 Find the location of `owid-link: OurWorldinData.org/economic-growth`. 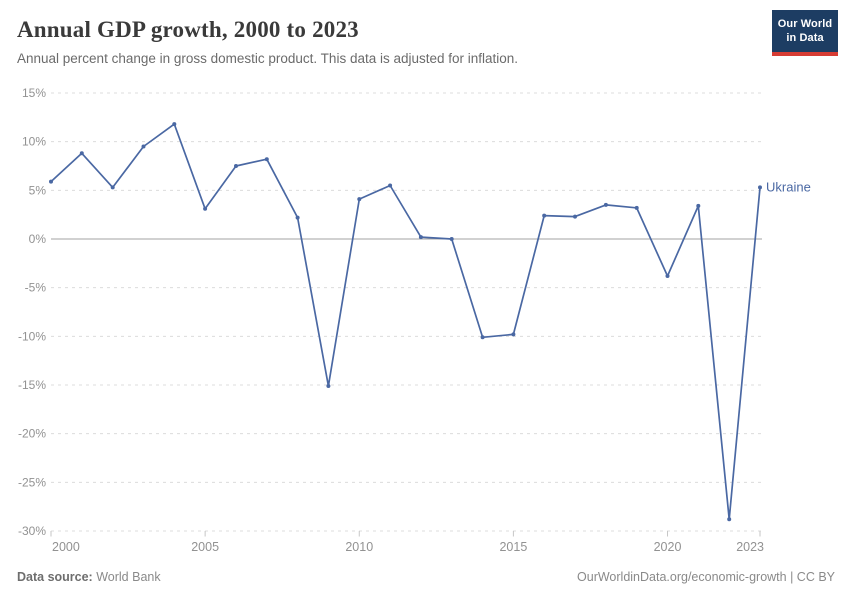

owid-link: OurWorldinData.org/economic-growth is located at coordinates (682, 577).